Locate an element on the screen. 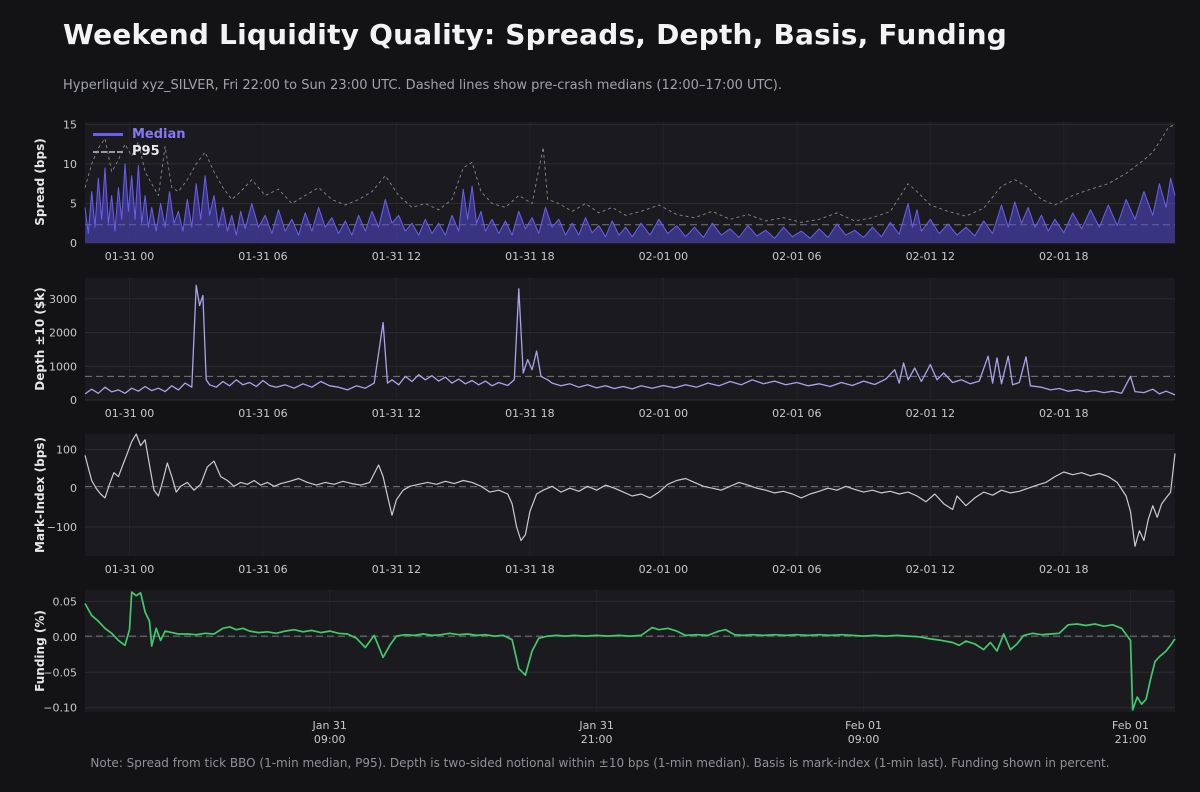  y-tick-label: 10 is located at coordinates (70, 164).